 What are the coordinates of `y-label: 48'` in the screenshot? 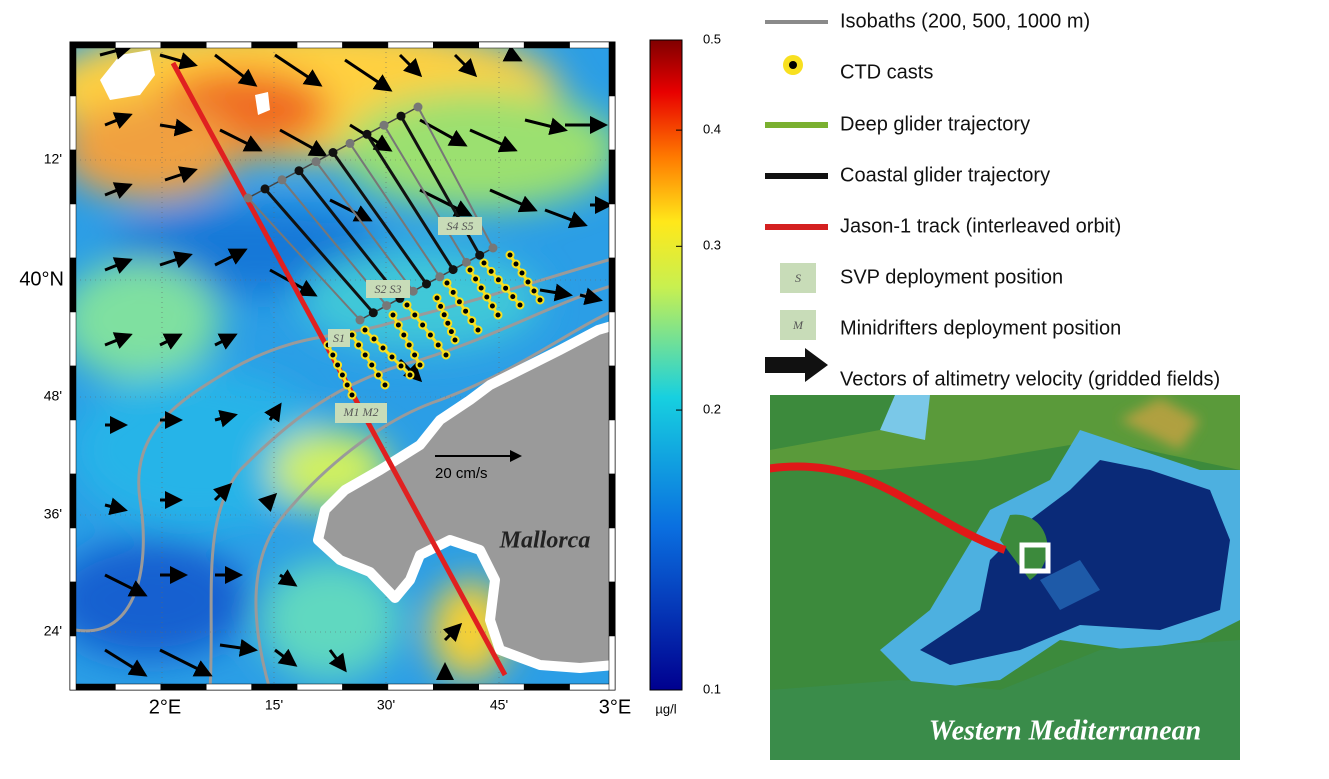 It's located at (53, 396).